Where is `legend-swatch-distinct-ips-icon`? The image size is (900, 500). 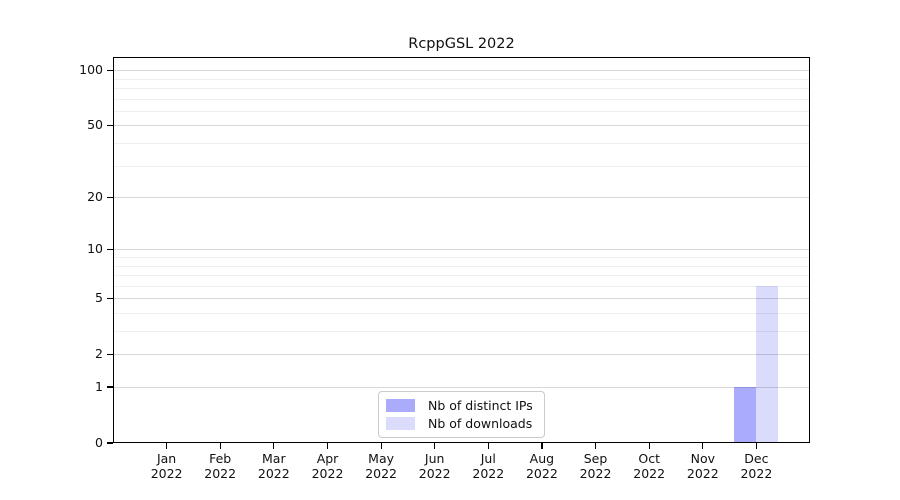 legend-swatch-distinct-ips-icon is located at coordinates (400, 405).